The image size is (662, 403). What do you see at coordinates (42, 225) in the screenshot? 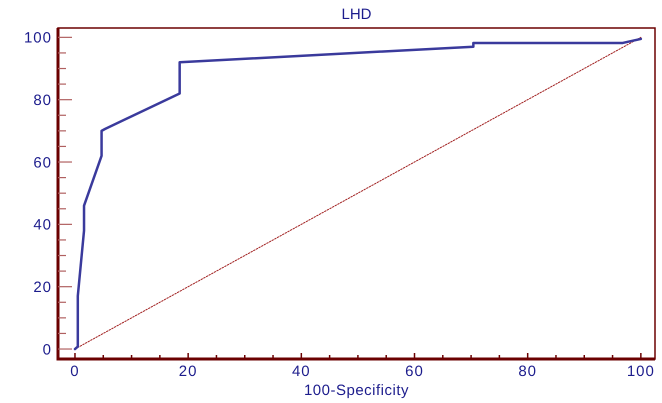
I see `y-tick-label: 40` at bounding box center [42, 225].